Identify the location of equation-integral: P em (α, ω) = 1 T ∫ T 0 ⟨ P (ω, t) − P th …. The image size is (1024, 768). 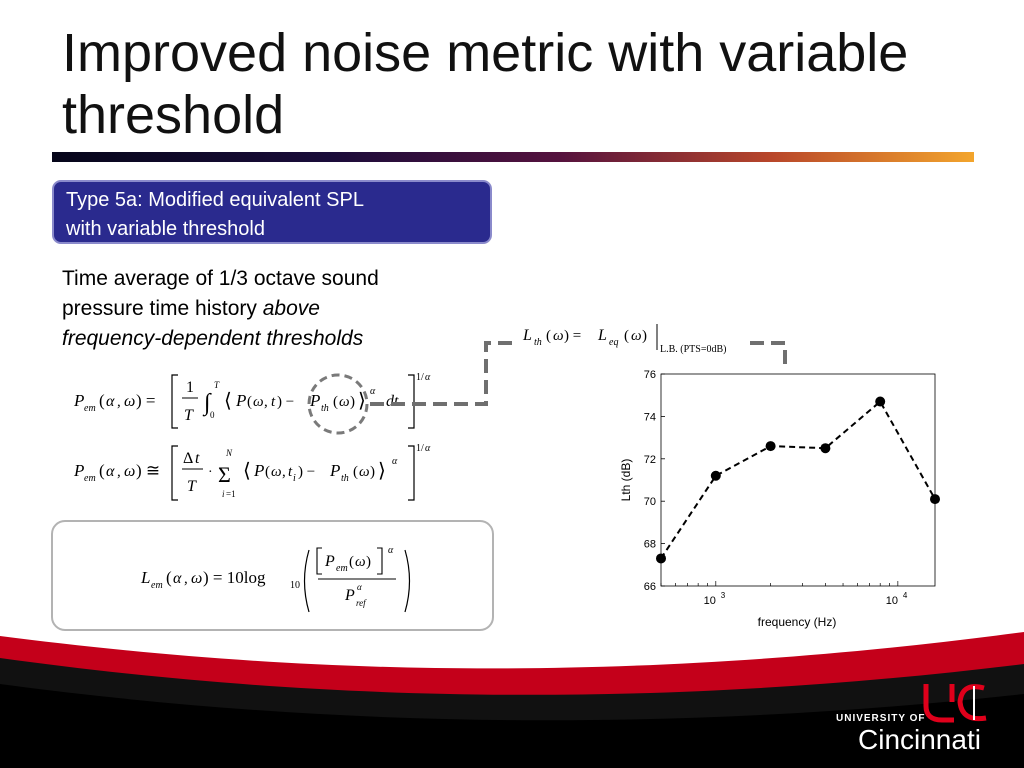
(252, 403).